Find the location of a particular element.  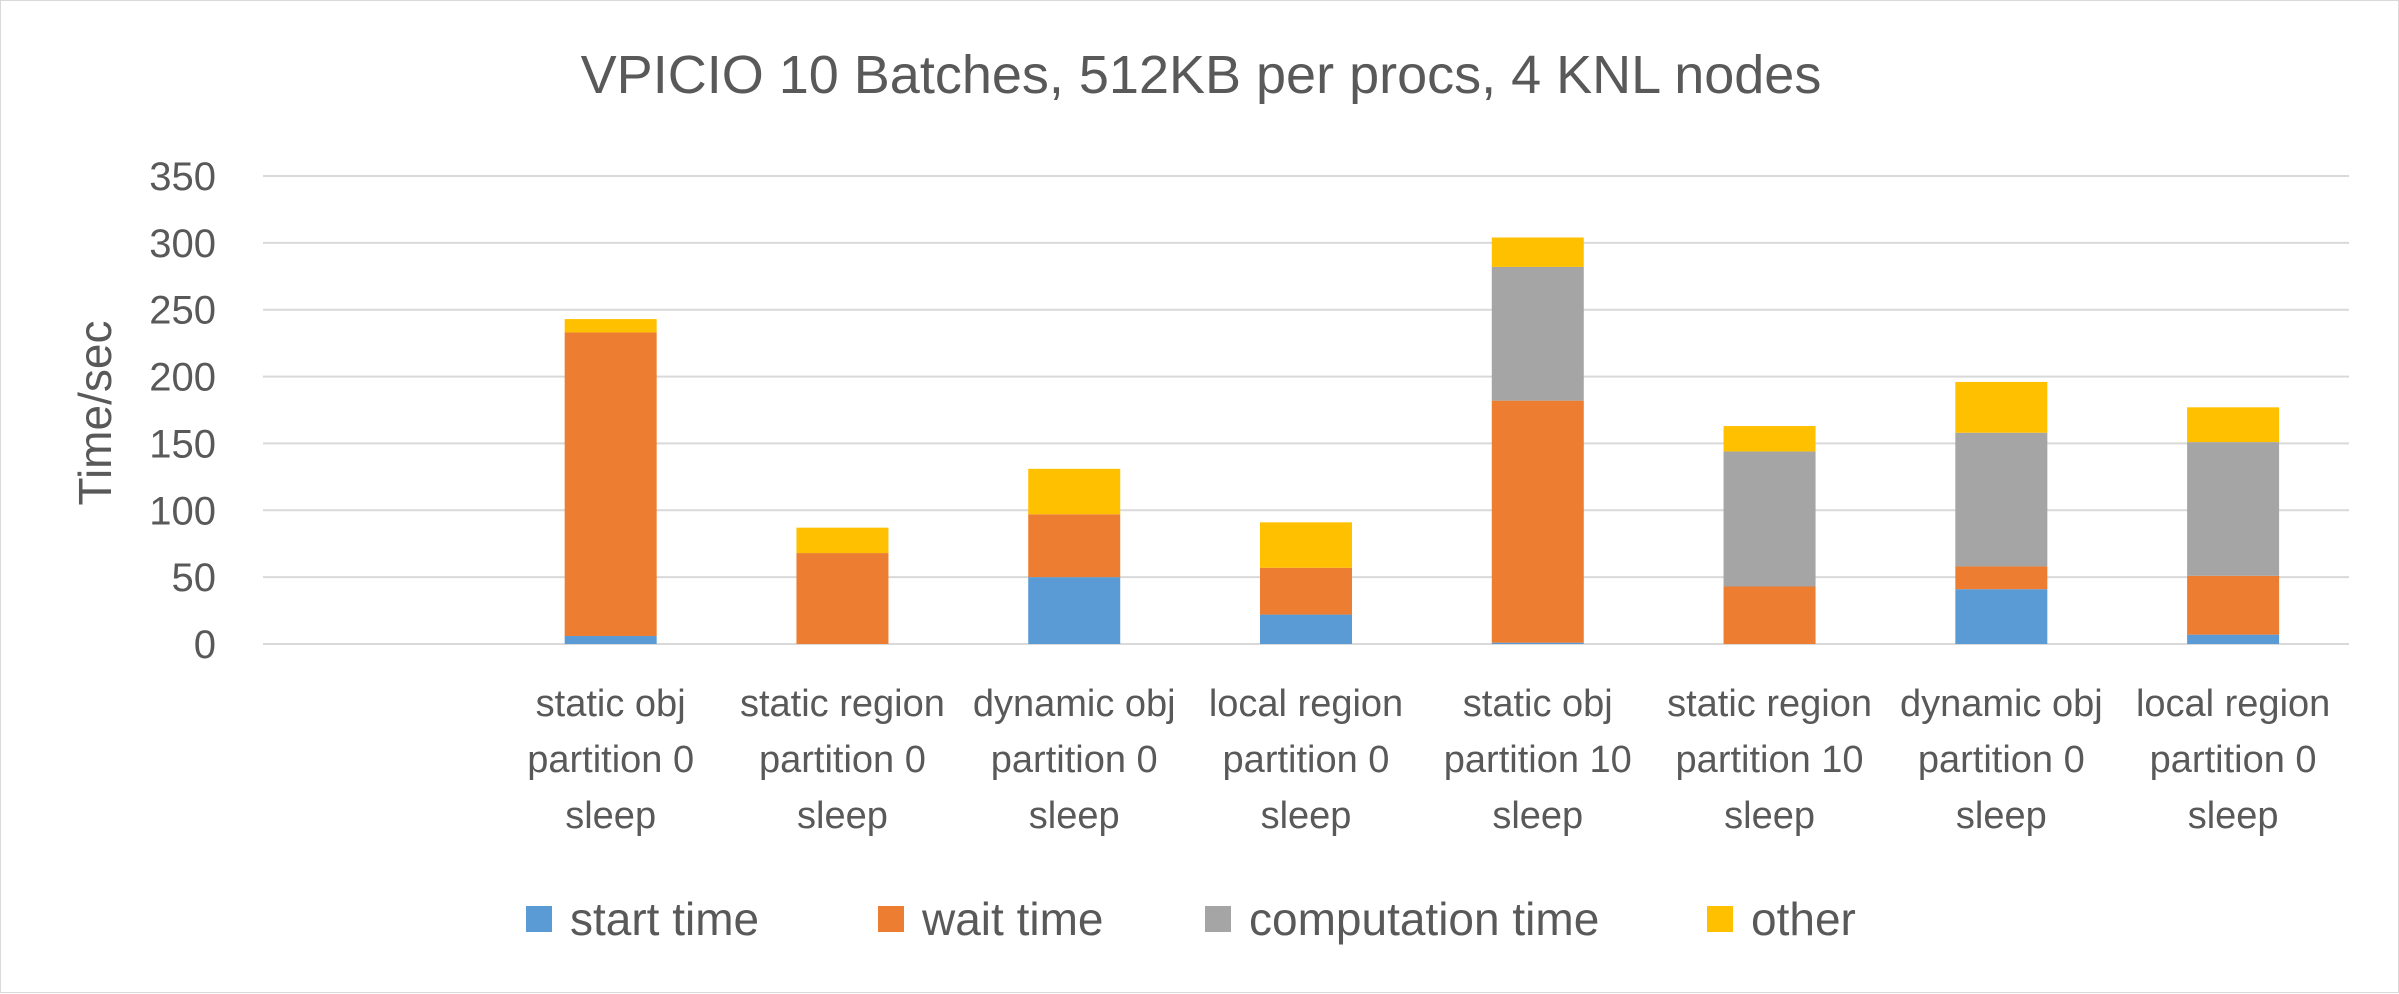

y-tick-label: 150 is located at coordinates (182, 444).